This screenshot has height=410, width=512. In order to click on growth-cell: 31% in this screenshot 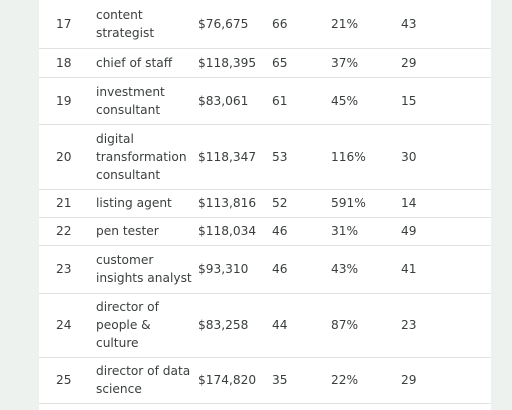, I will do `click(366, 231)`.